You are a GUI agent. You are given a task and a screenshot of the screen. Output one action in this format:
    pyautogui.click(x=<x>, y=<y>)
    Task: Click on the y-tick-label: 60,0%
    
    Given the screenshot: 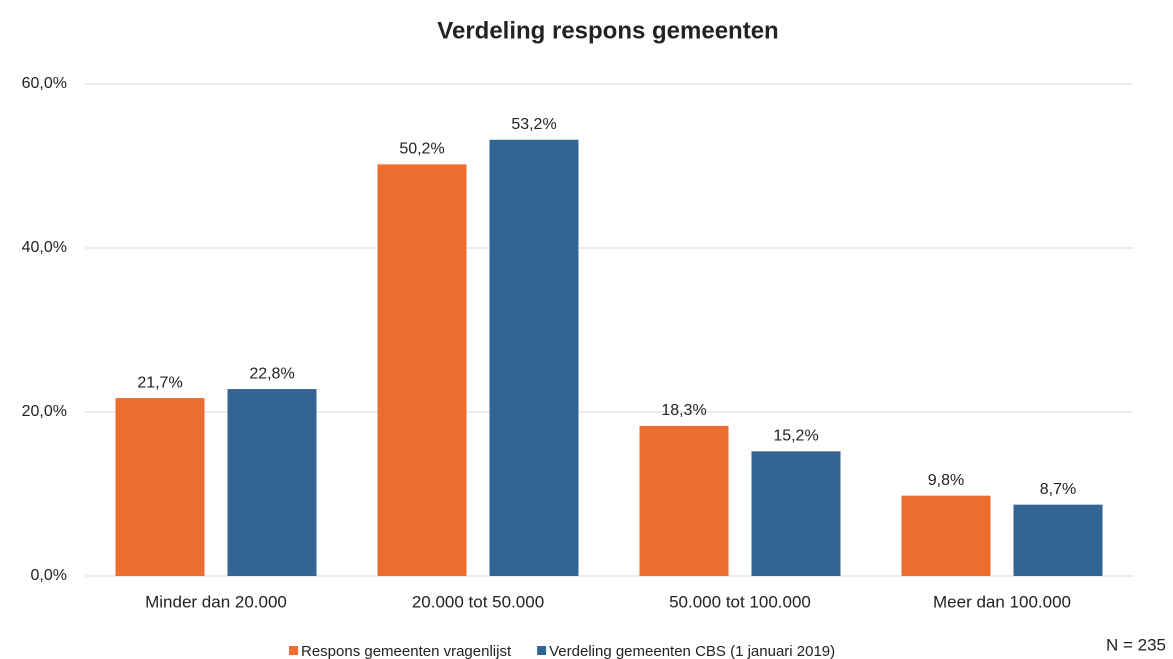 What is the action you would take?
    pyautogui.click(x=44, y=83)
    